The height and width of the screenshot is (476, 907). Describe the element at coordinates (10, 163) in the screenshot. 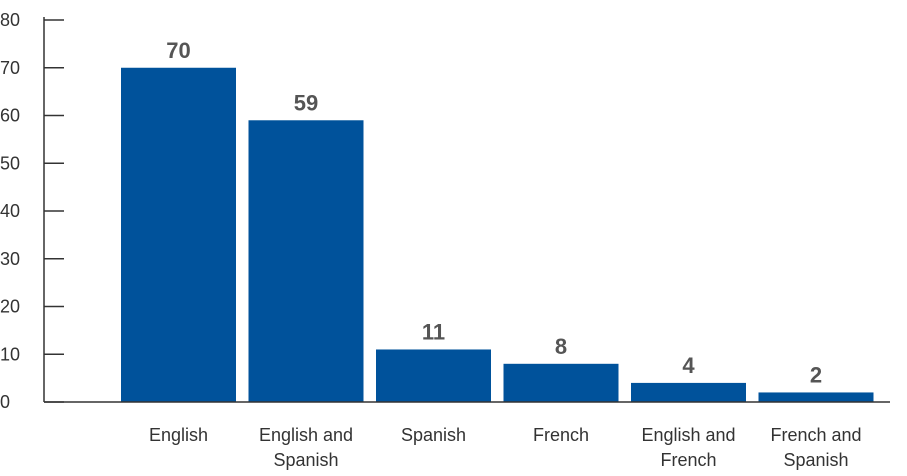

I see `y-tick-label: 50` at that location.